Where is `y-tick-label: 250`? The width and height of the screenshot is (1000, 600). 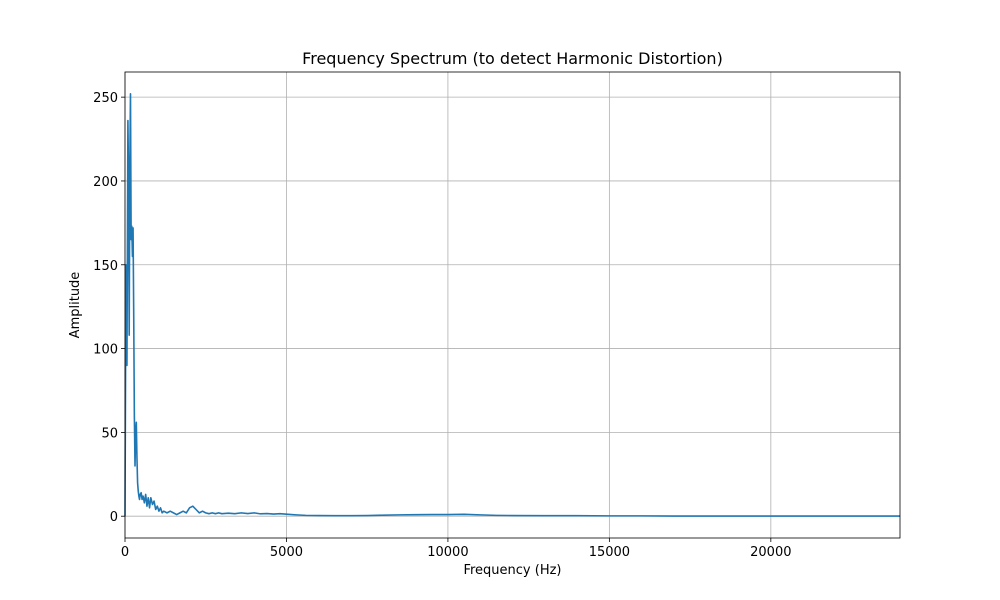
y-tick-label: 250 is located at coordinates (105, 98).